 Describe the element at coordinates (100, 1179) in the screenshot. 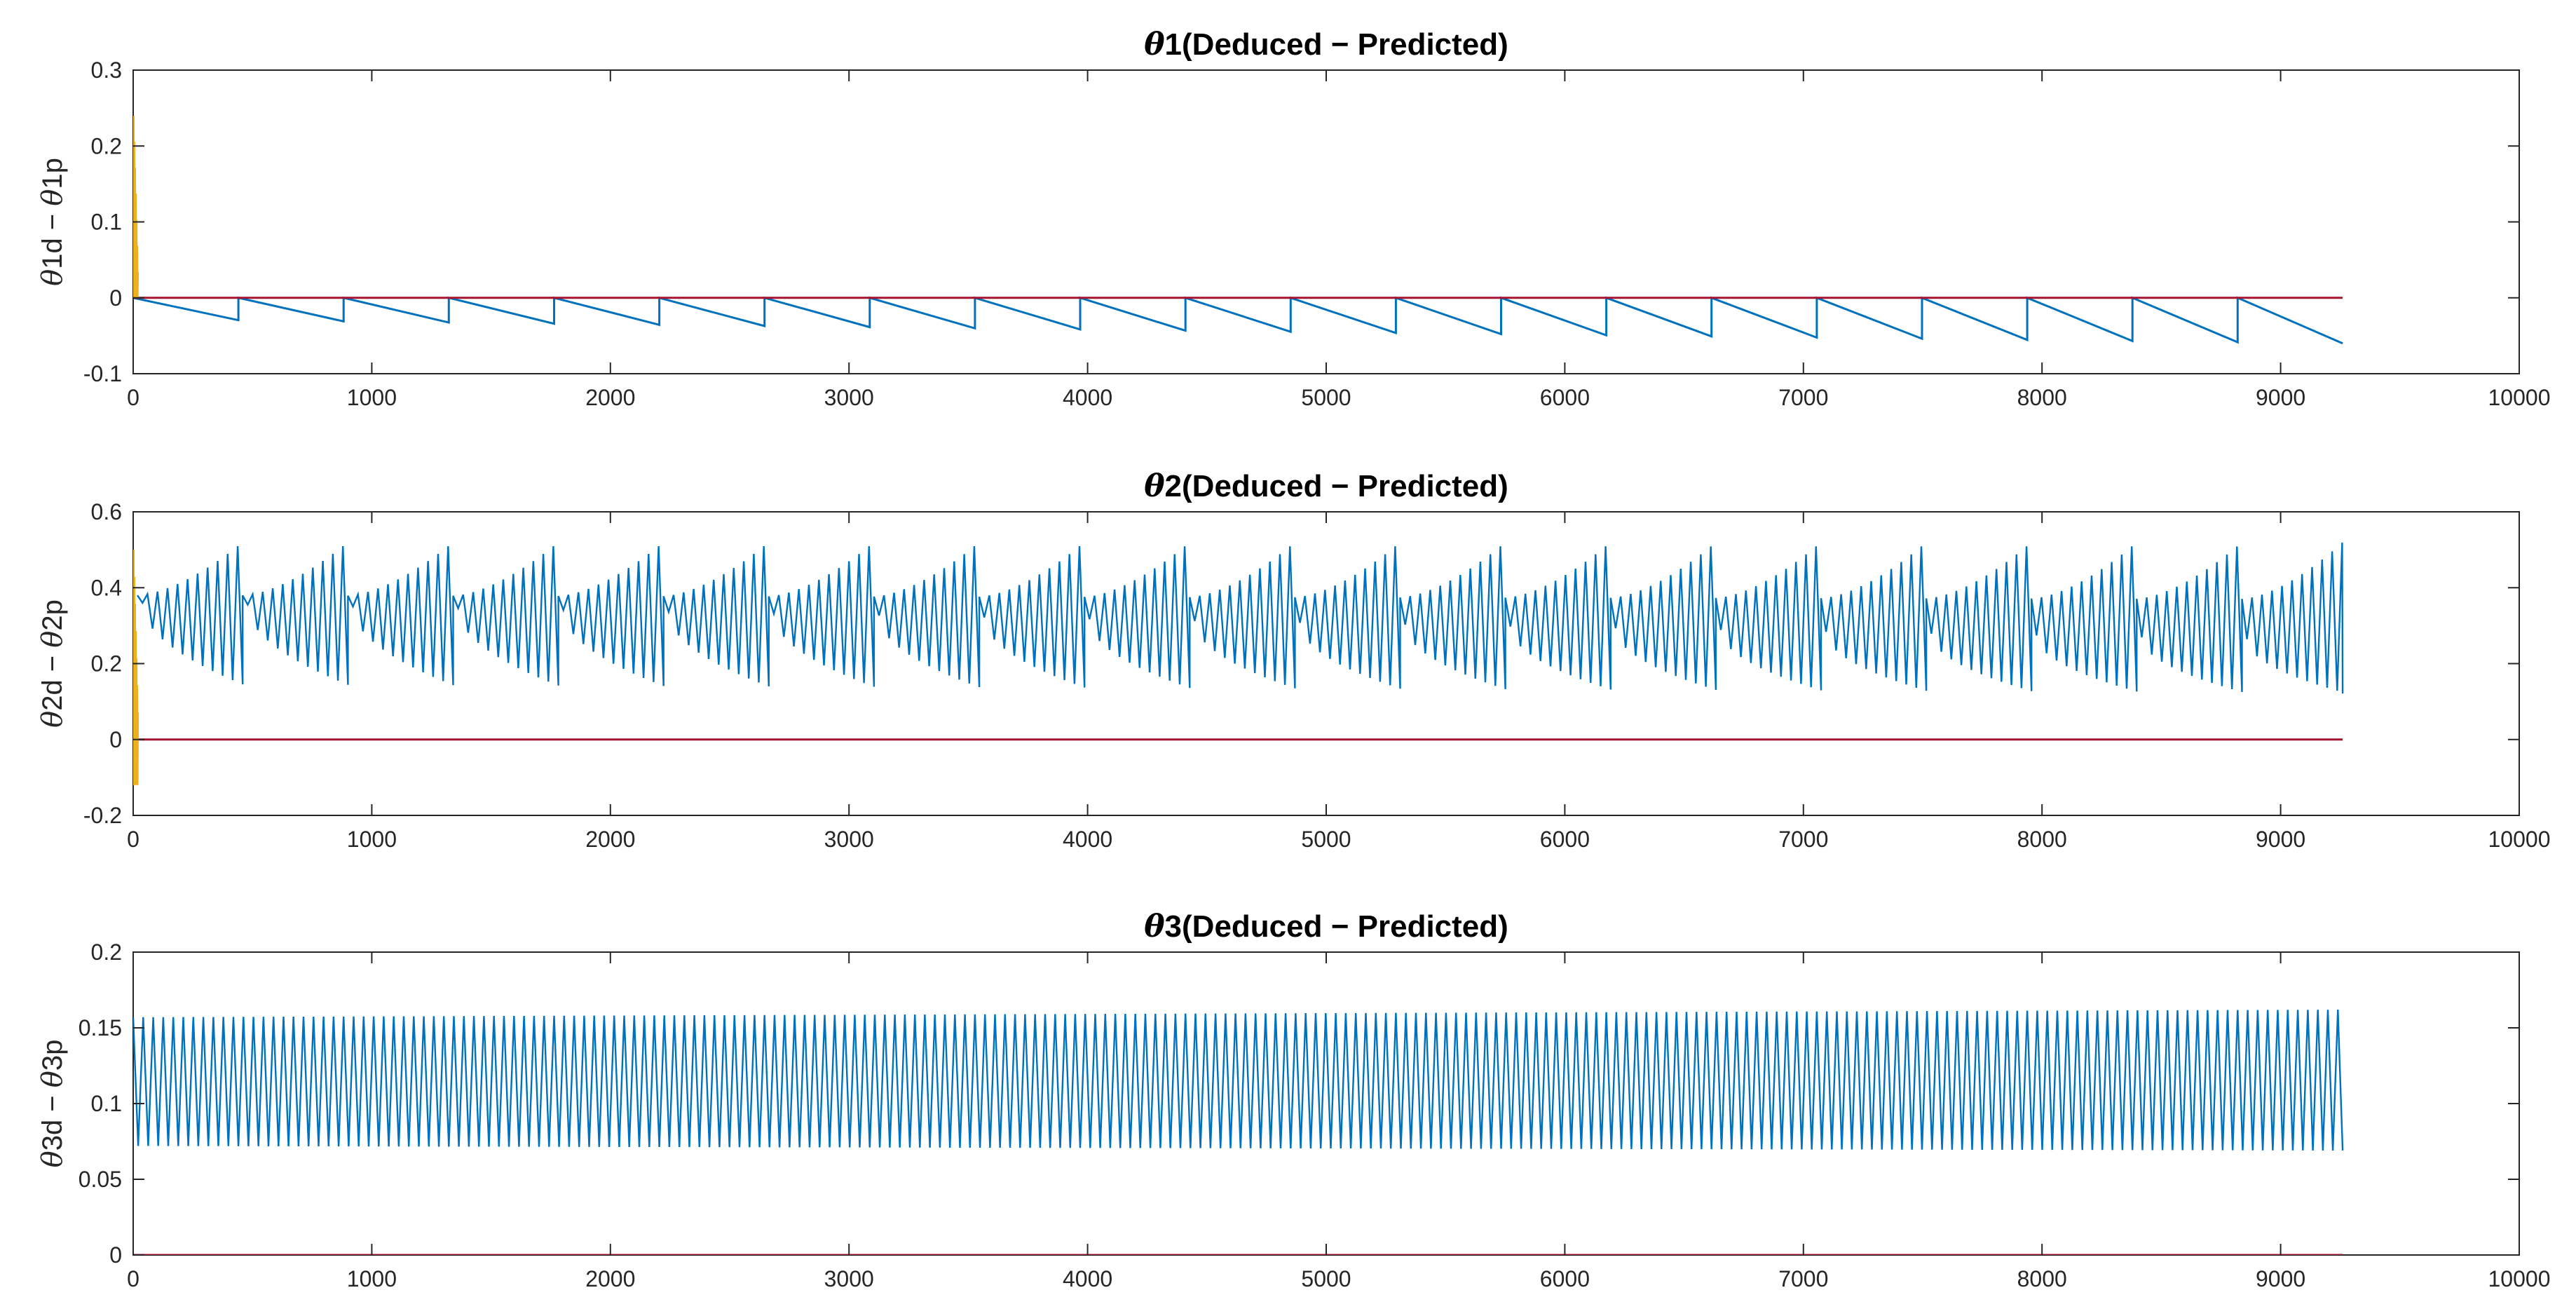

I see `y-tick-label: 0.05` at that location.